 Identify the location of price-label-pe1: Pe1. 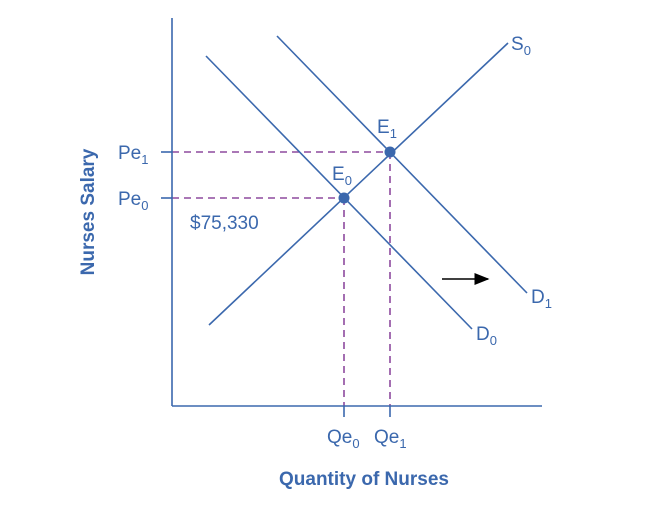
(133, 155).